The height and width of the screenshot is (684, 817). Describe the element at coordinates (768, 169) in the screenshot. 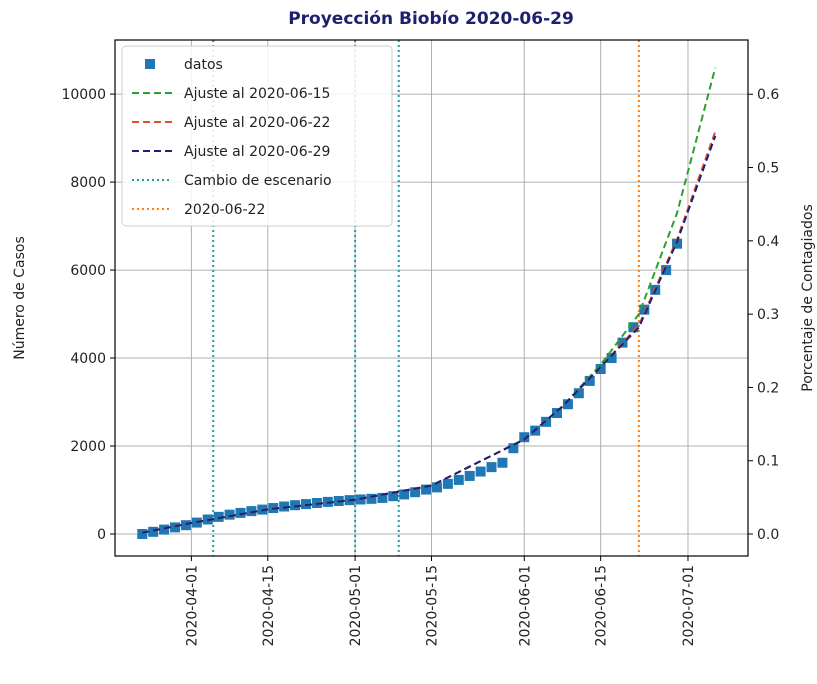

I see `y2-tick-label: 0.5` at that location.